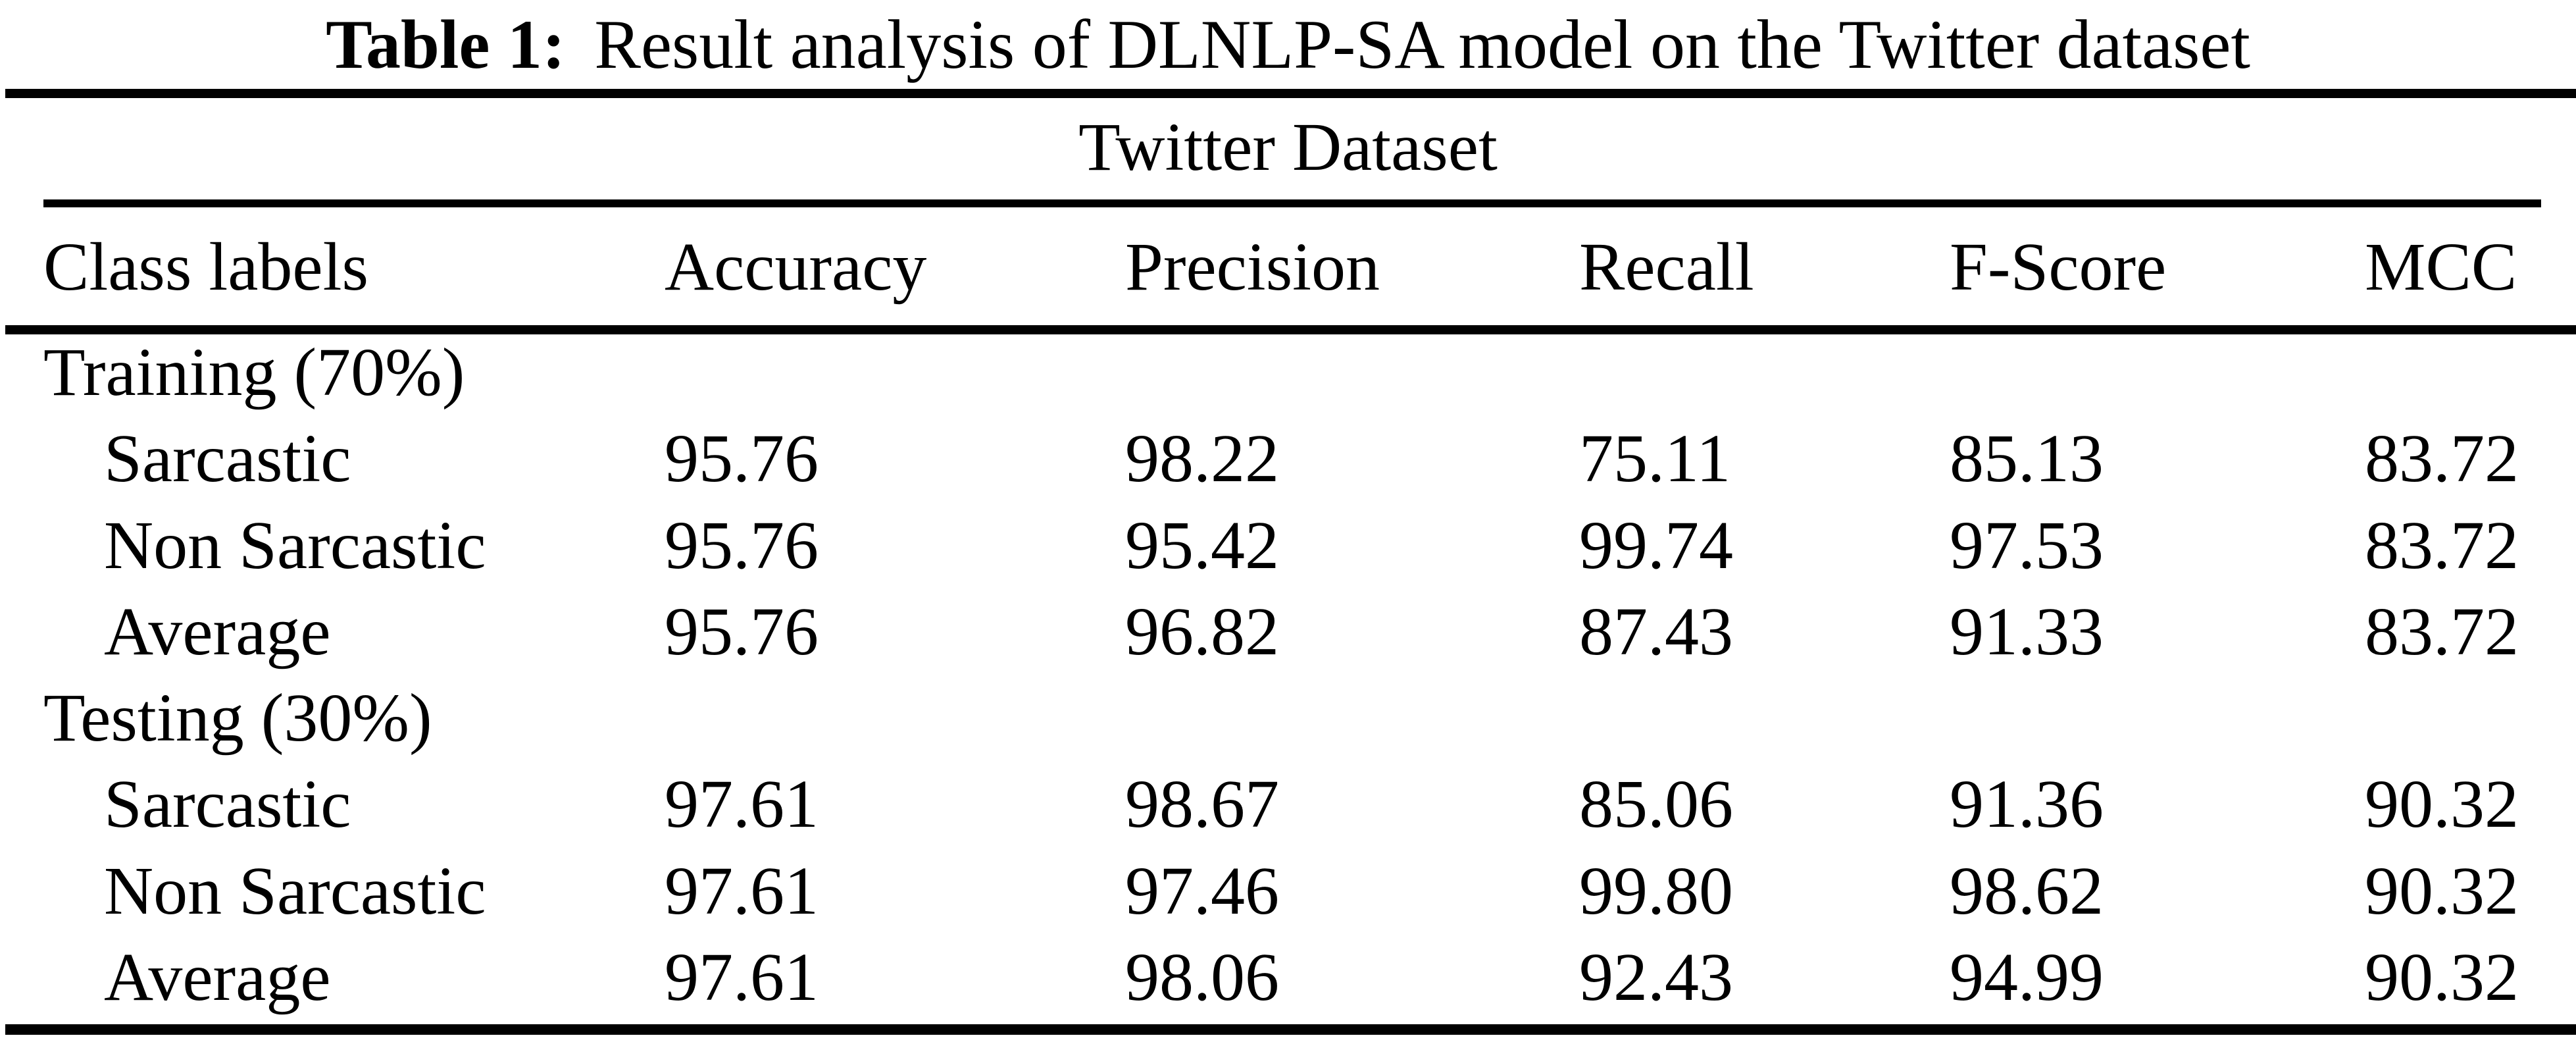 Image resolution: width=2576 pixels, height=1044 pixels. I want to click on cell-precision: 98.22, so click(1202, 459).